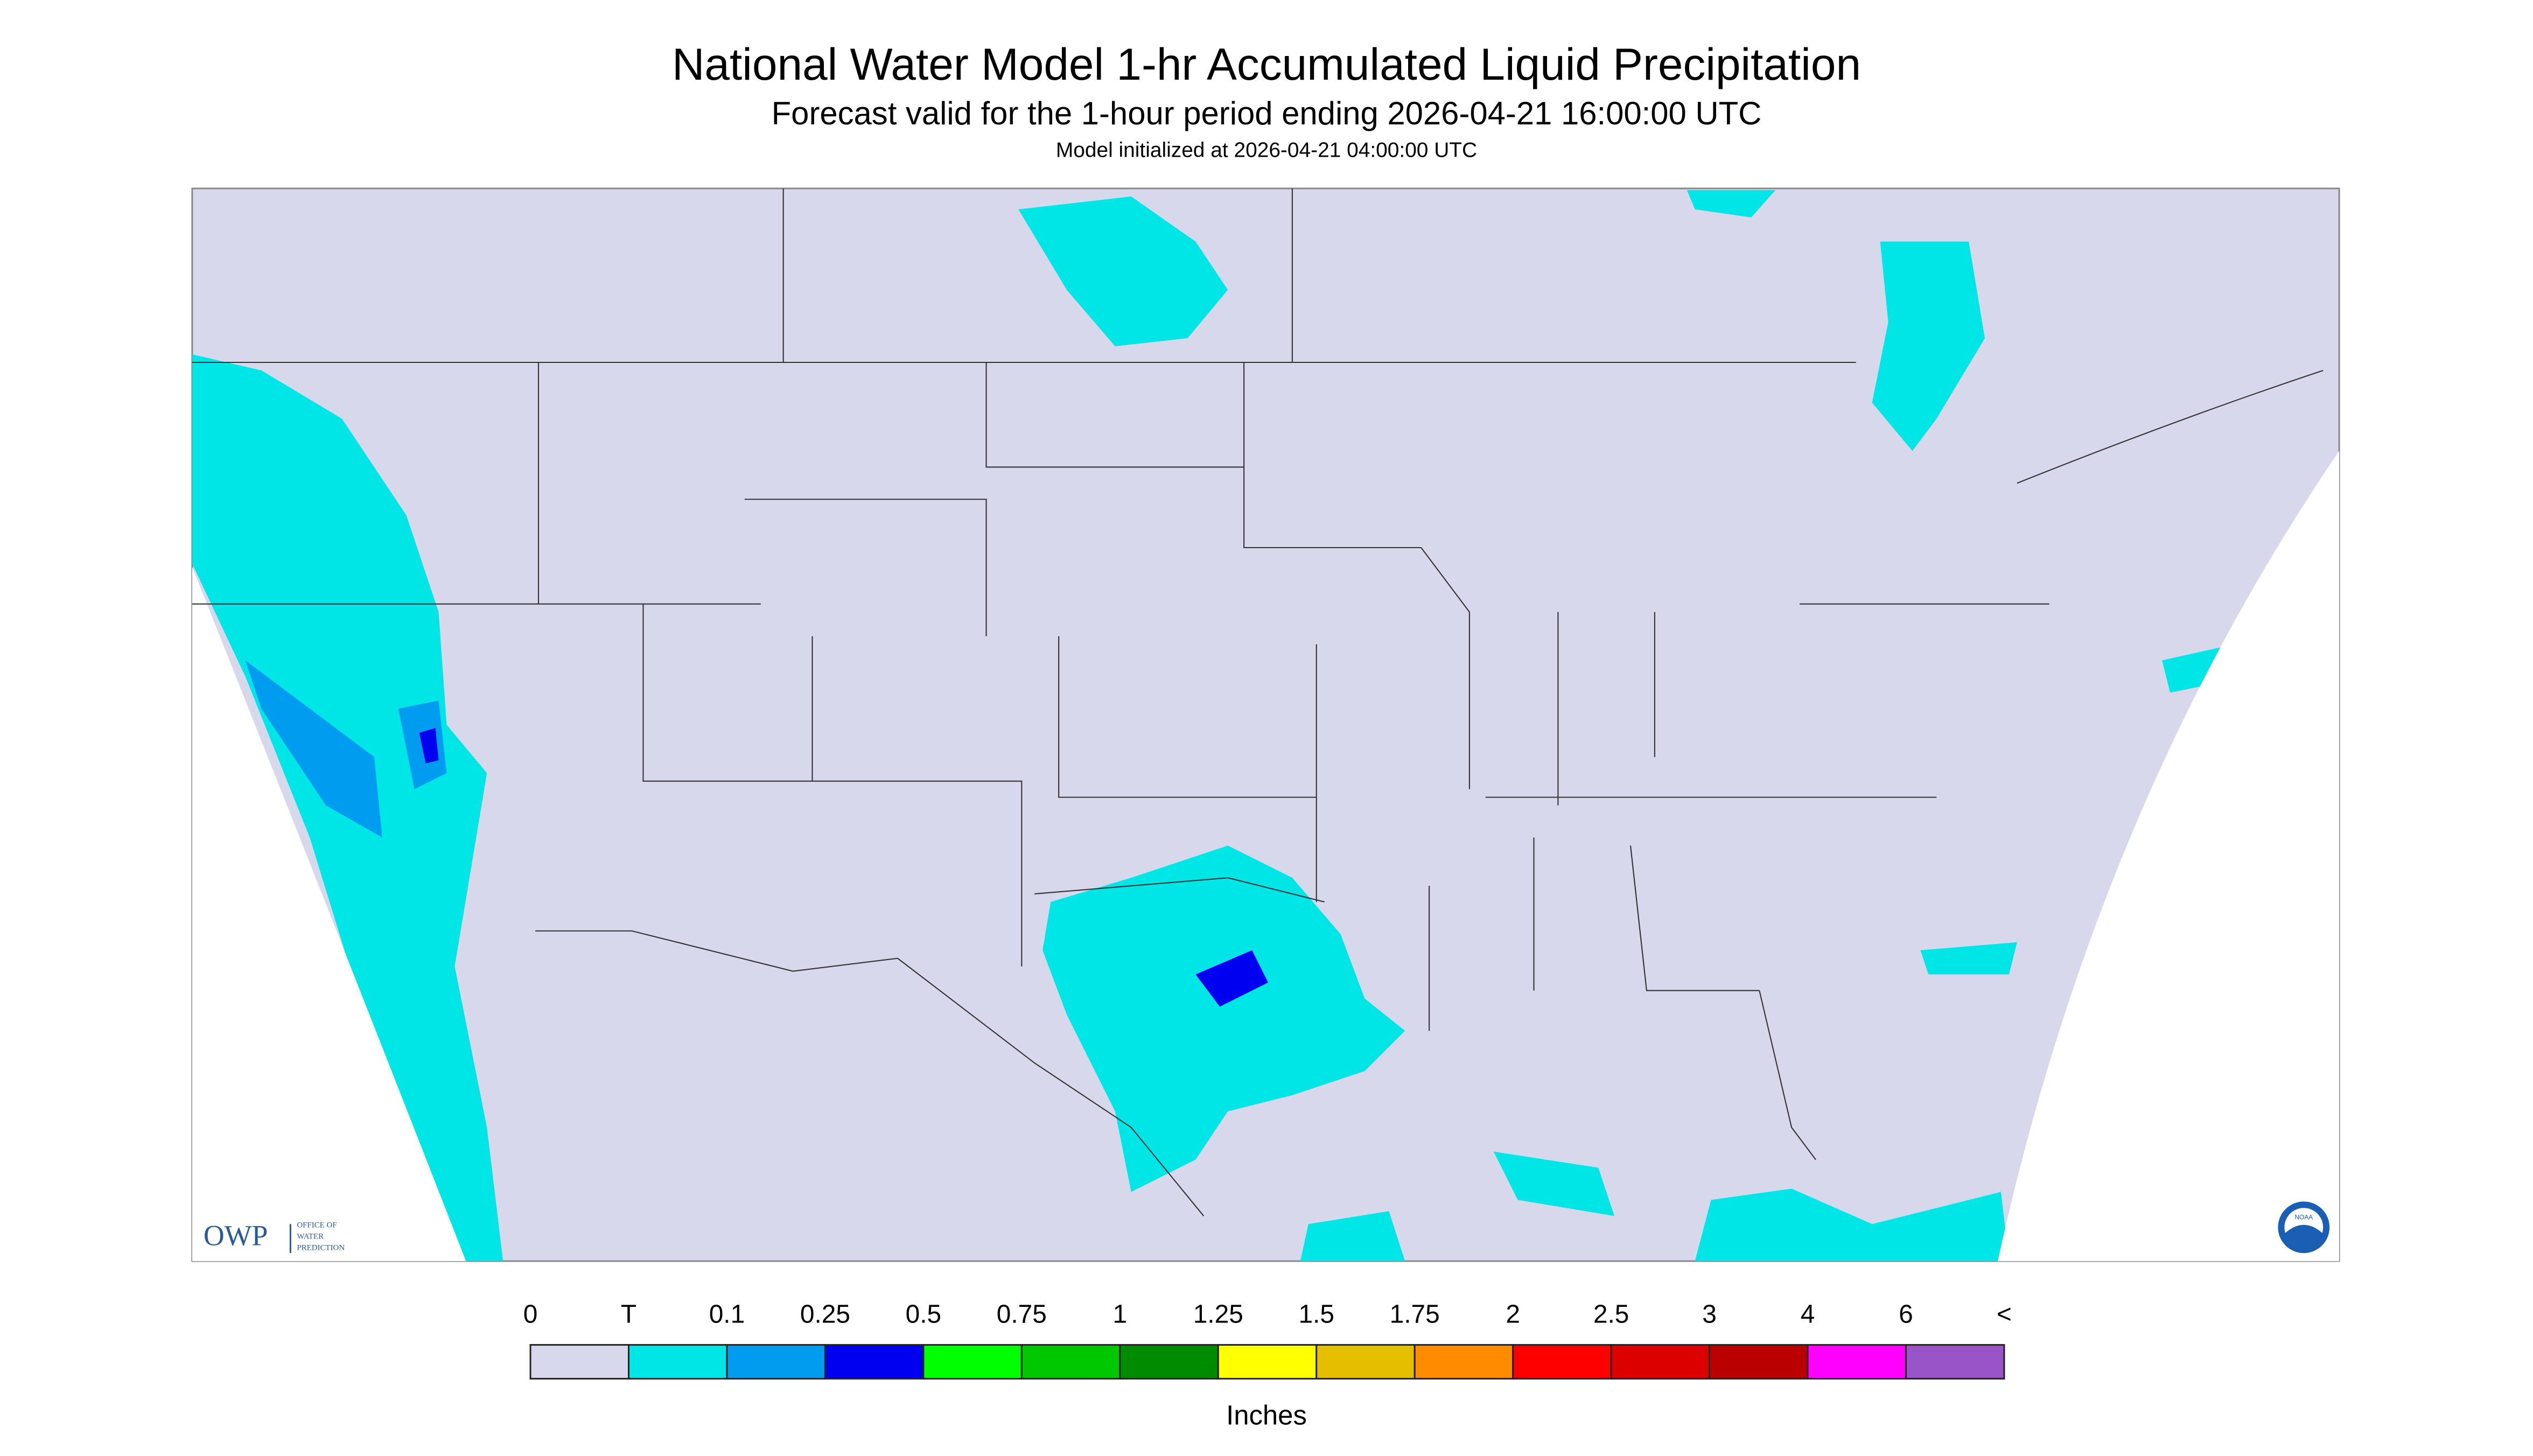 The width and height of the screenshot is (2533, 1456). Describe the element at coordinates (530, 1314) in the screenshot. I see `legend-label: 0` at that location.